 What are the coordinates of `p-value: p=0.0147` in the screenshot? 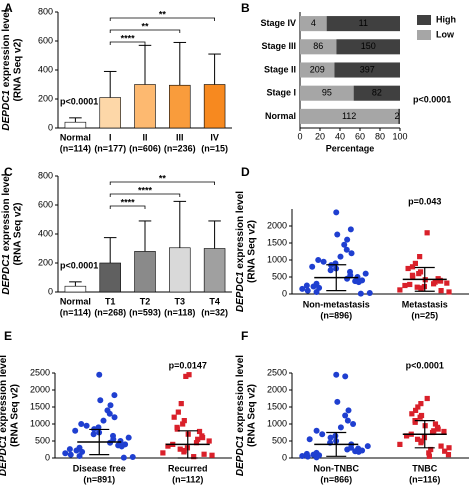 It's located at (188, 365).